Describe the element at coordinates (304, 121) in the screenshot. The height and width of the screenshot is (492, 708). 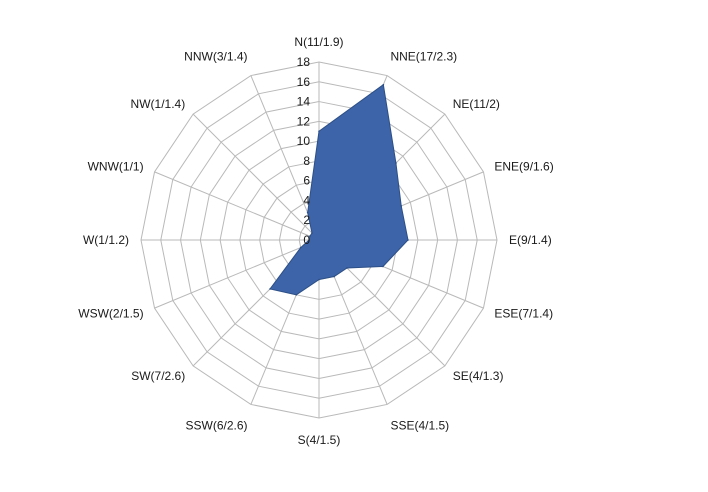
I see `radial-tick-label: 12` at that location.